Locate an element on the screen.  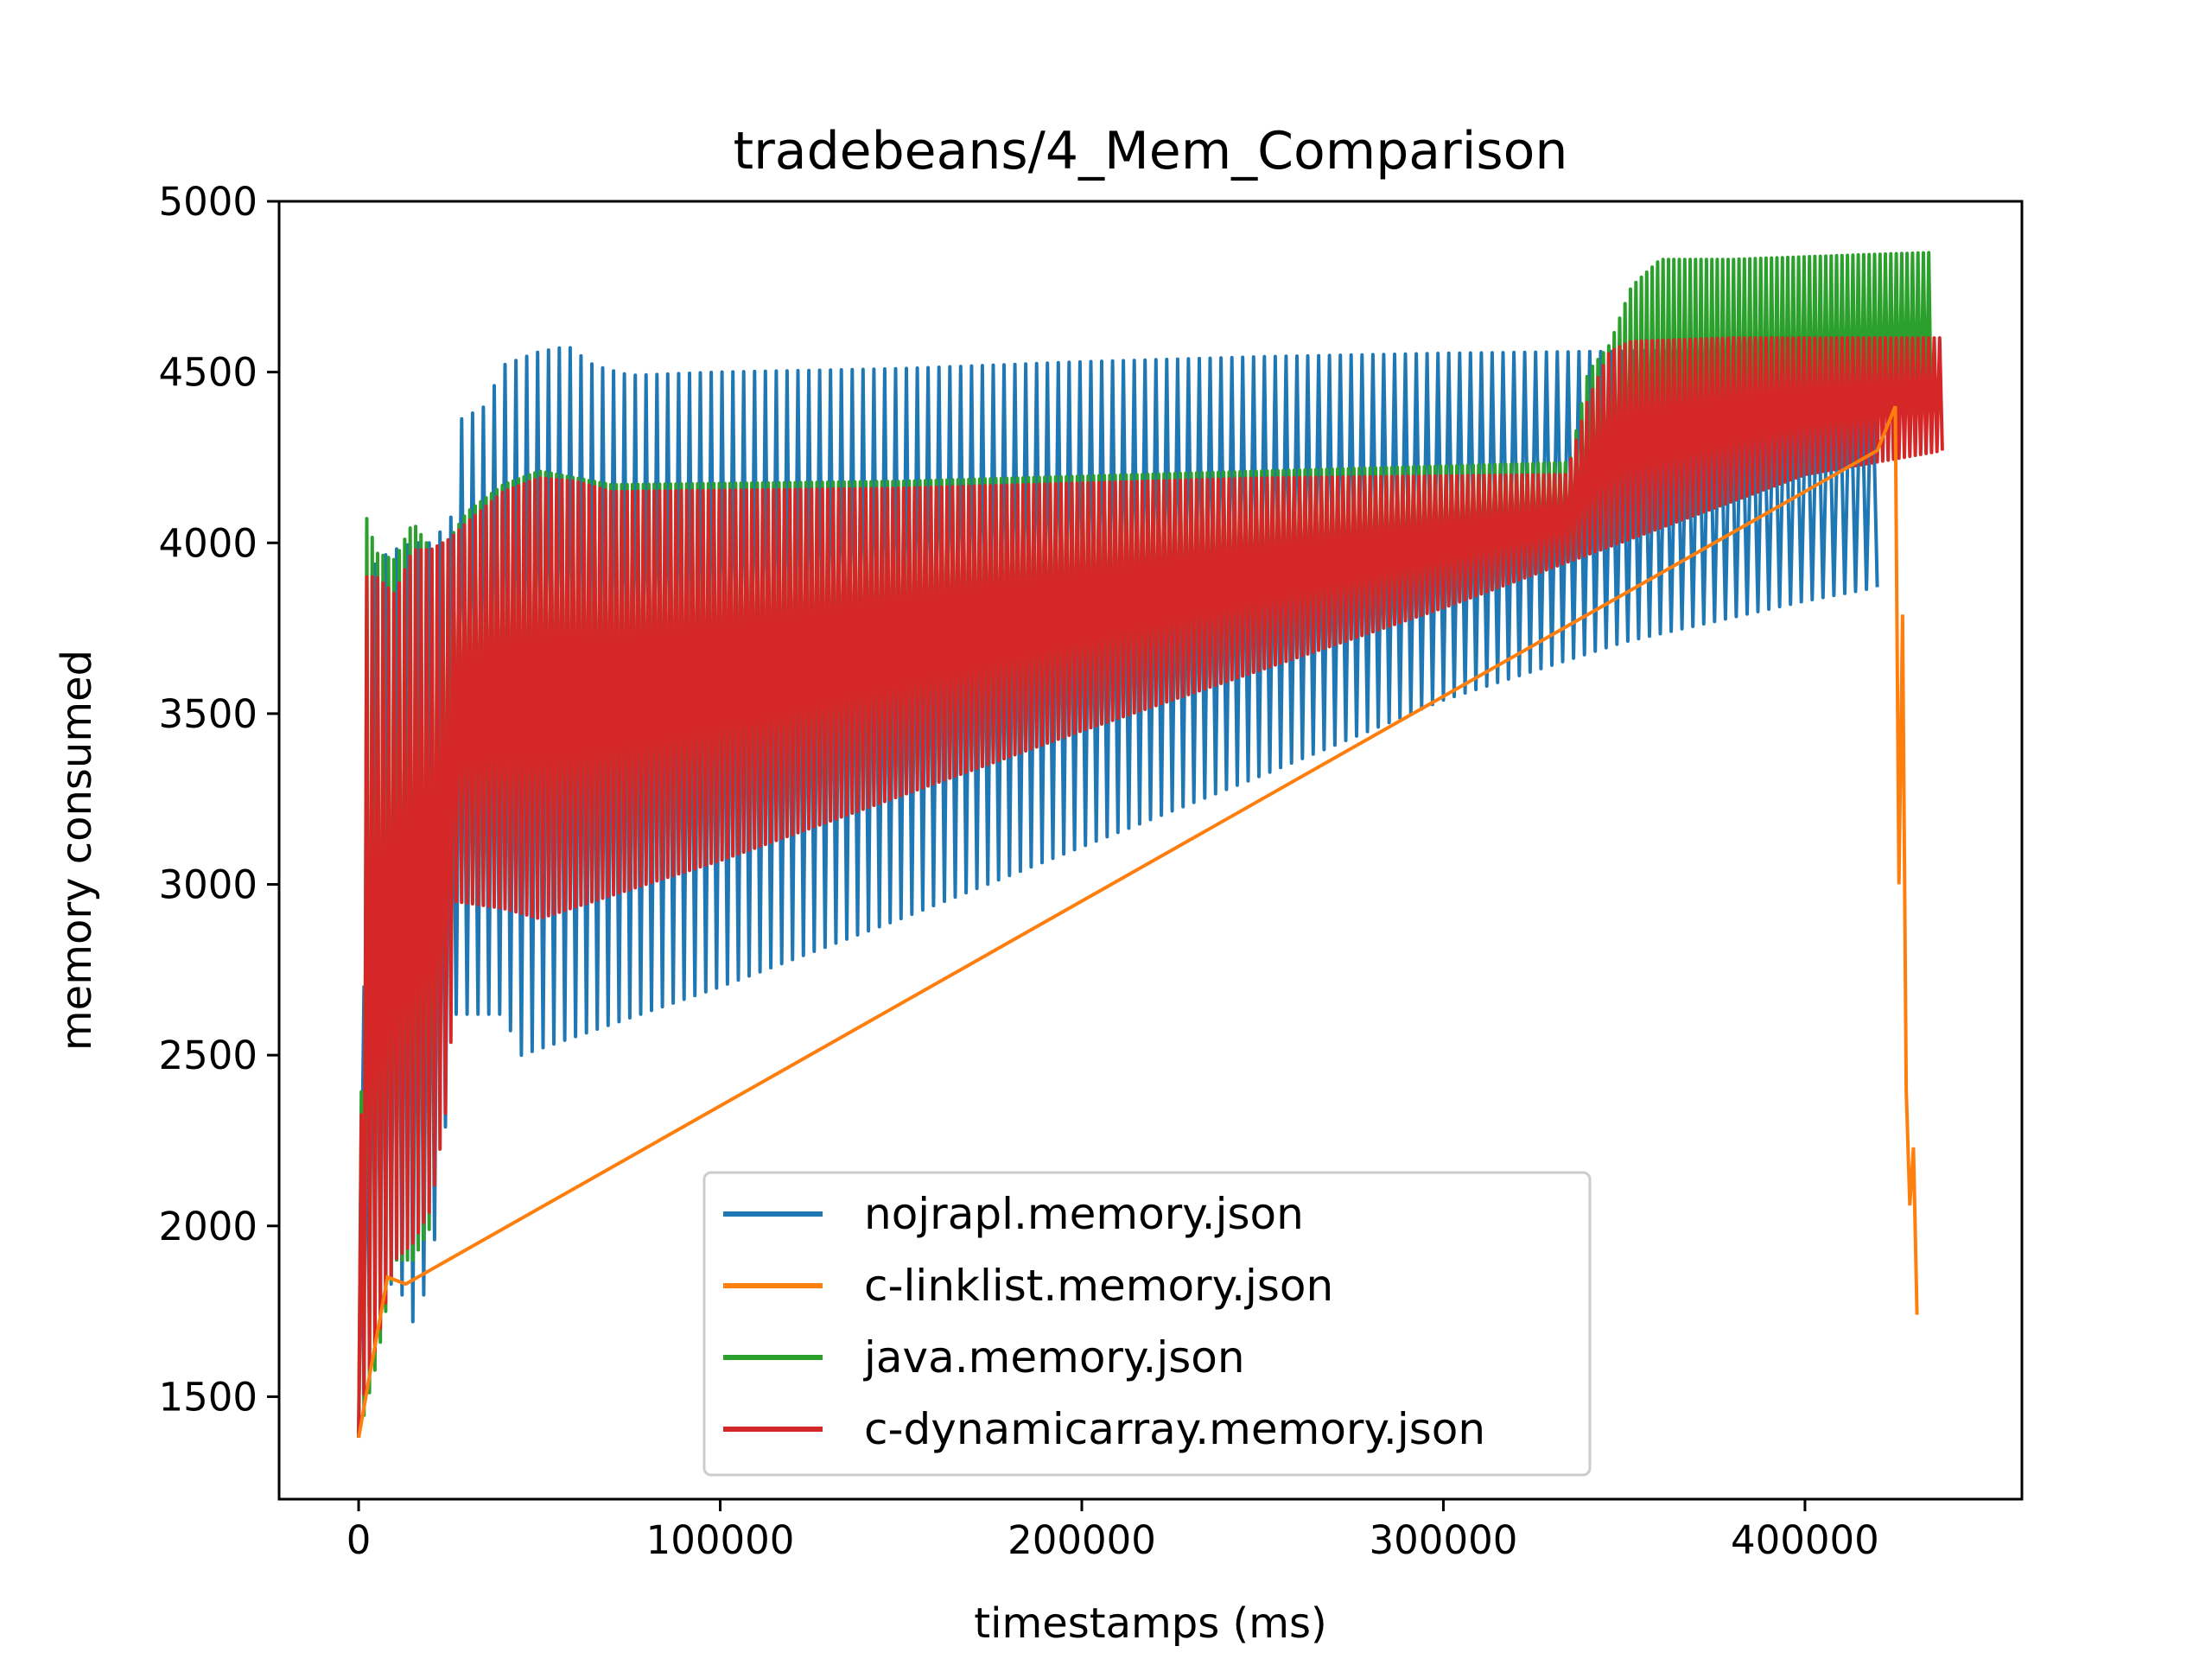
y-tick-label: 3000 is located at coordinates (207, 885).